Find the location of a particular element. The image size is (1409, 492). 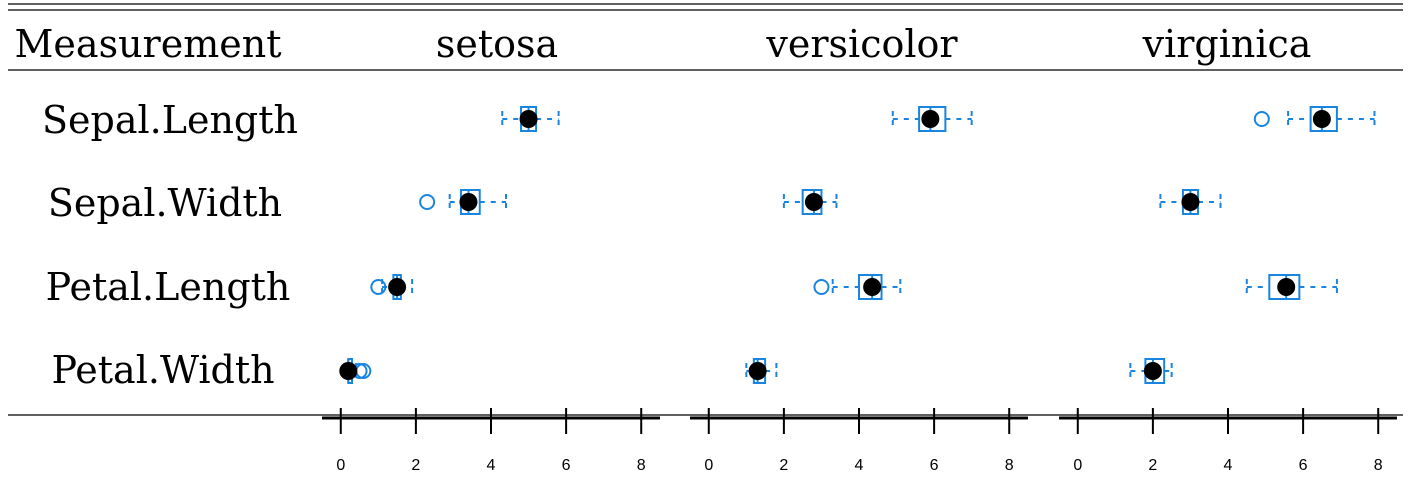

box-virginica-Petal.Length is located at coordinates (1291, 287).